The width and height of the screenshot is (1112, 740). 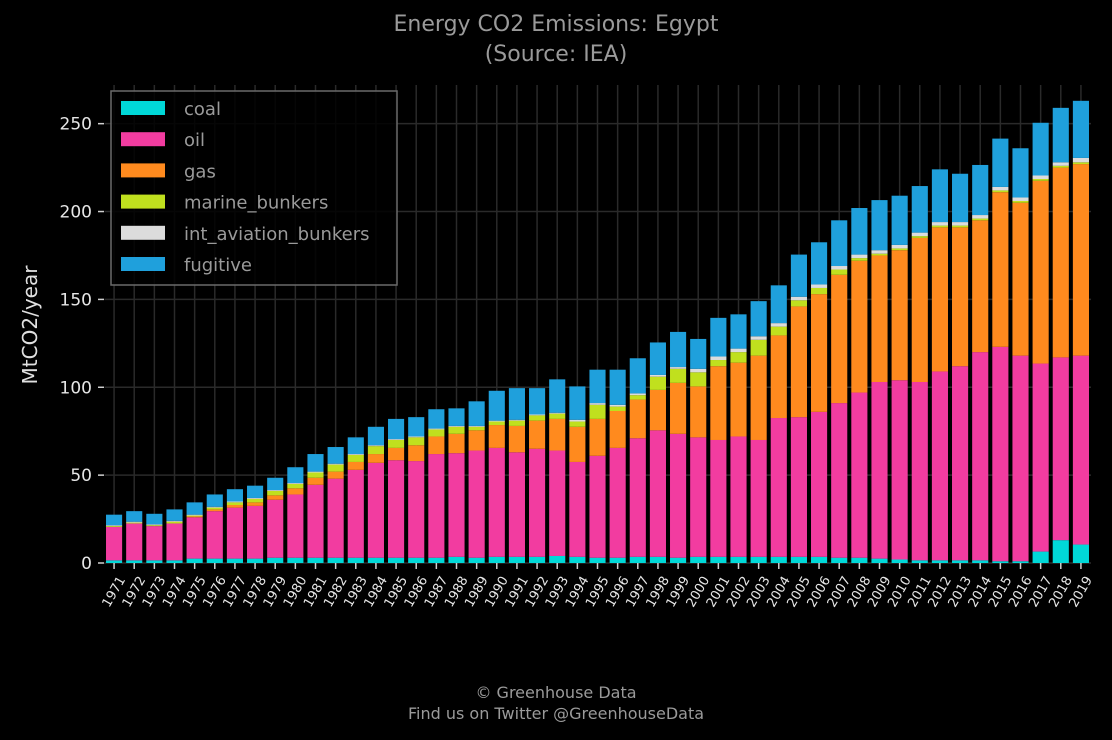 What do you see at coordinates (76, 300) in the screenshot?
I see `y-tick-label: 150` at bounding box center [76, 300].